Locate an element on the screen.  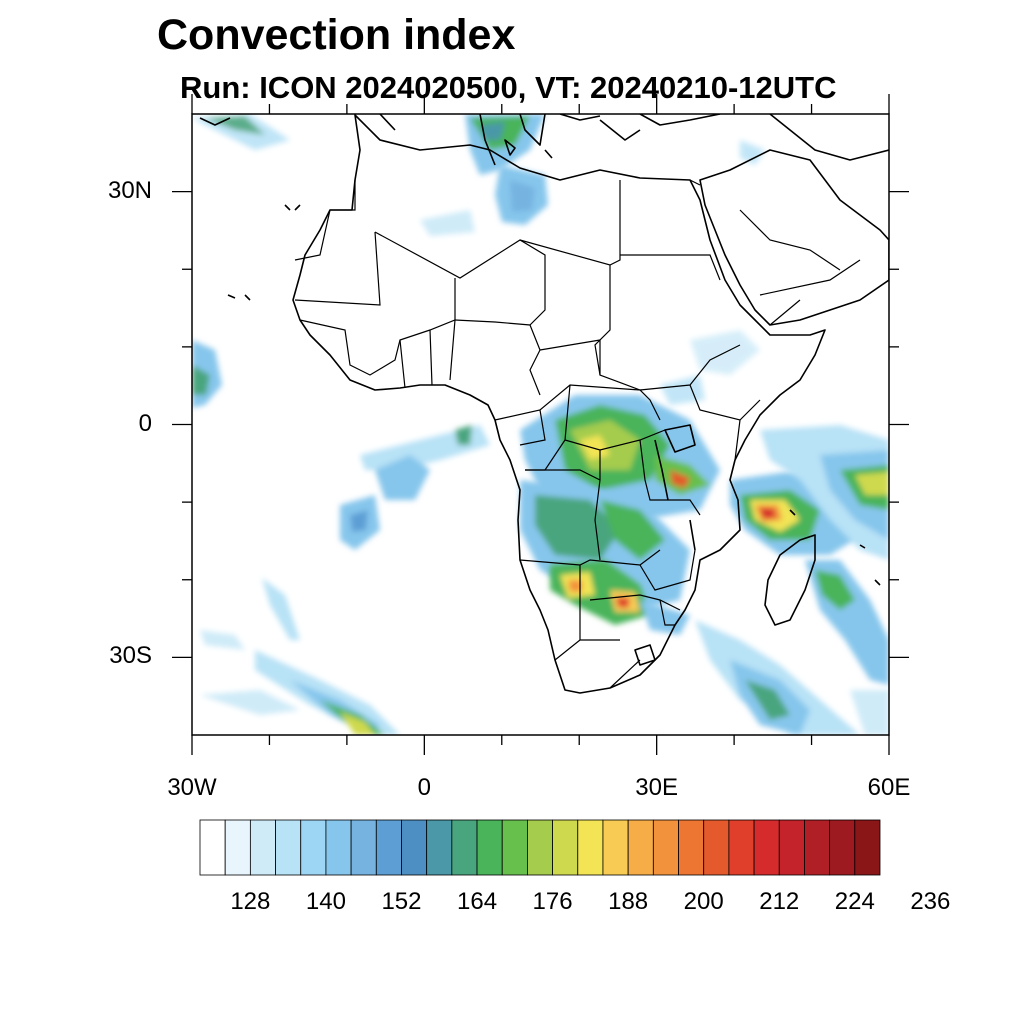
lon-label: 0 is located at coordinates (424, 787).